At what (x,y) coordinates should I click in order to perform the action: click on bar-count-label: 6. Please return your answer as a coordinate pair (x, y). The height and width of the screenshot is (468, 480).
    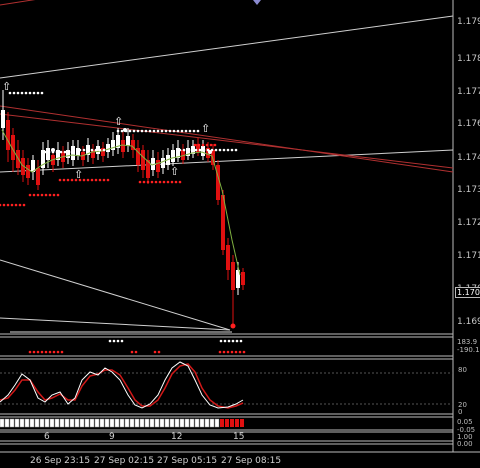
    Looking at the image, I should click on (47, 437).